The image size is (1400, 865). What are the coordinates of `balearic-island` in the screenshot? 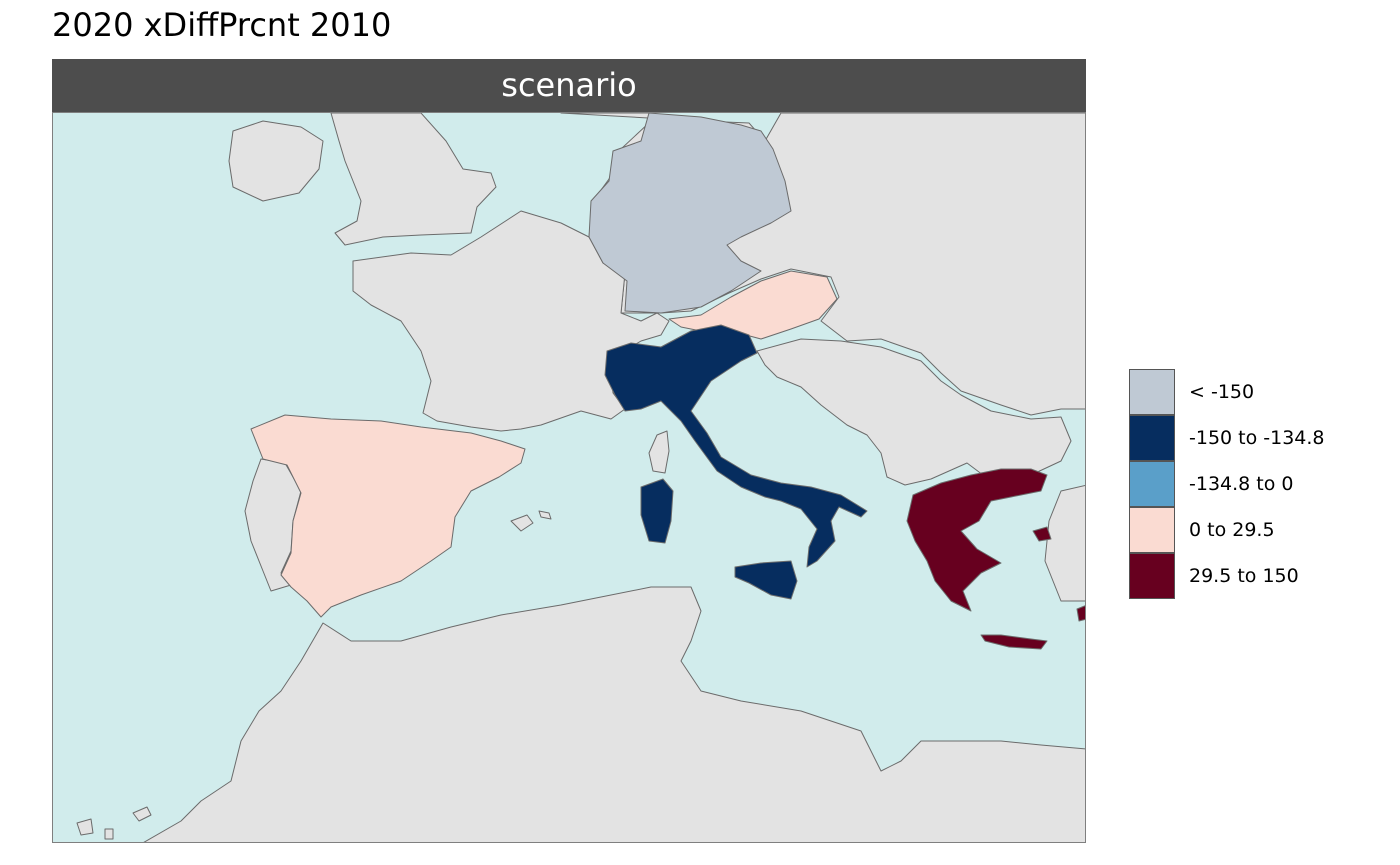 It's located at (522, 523).